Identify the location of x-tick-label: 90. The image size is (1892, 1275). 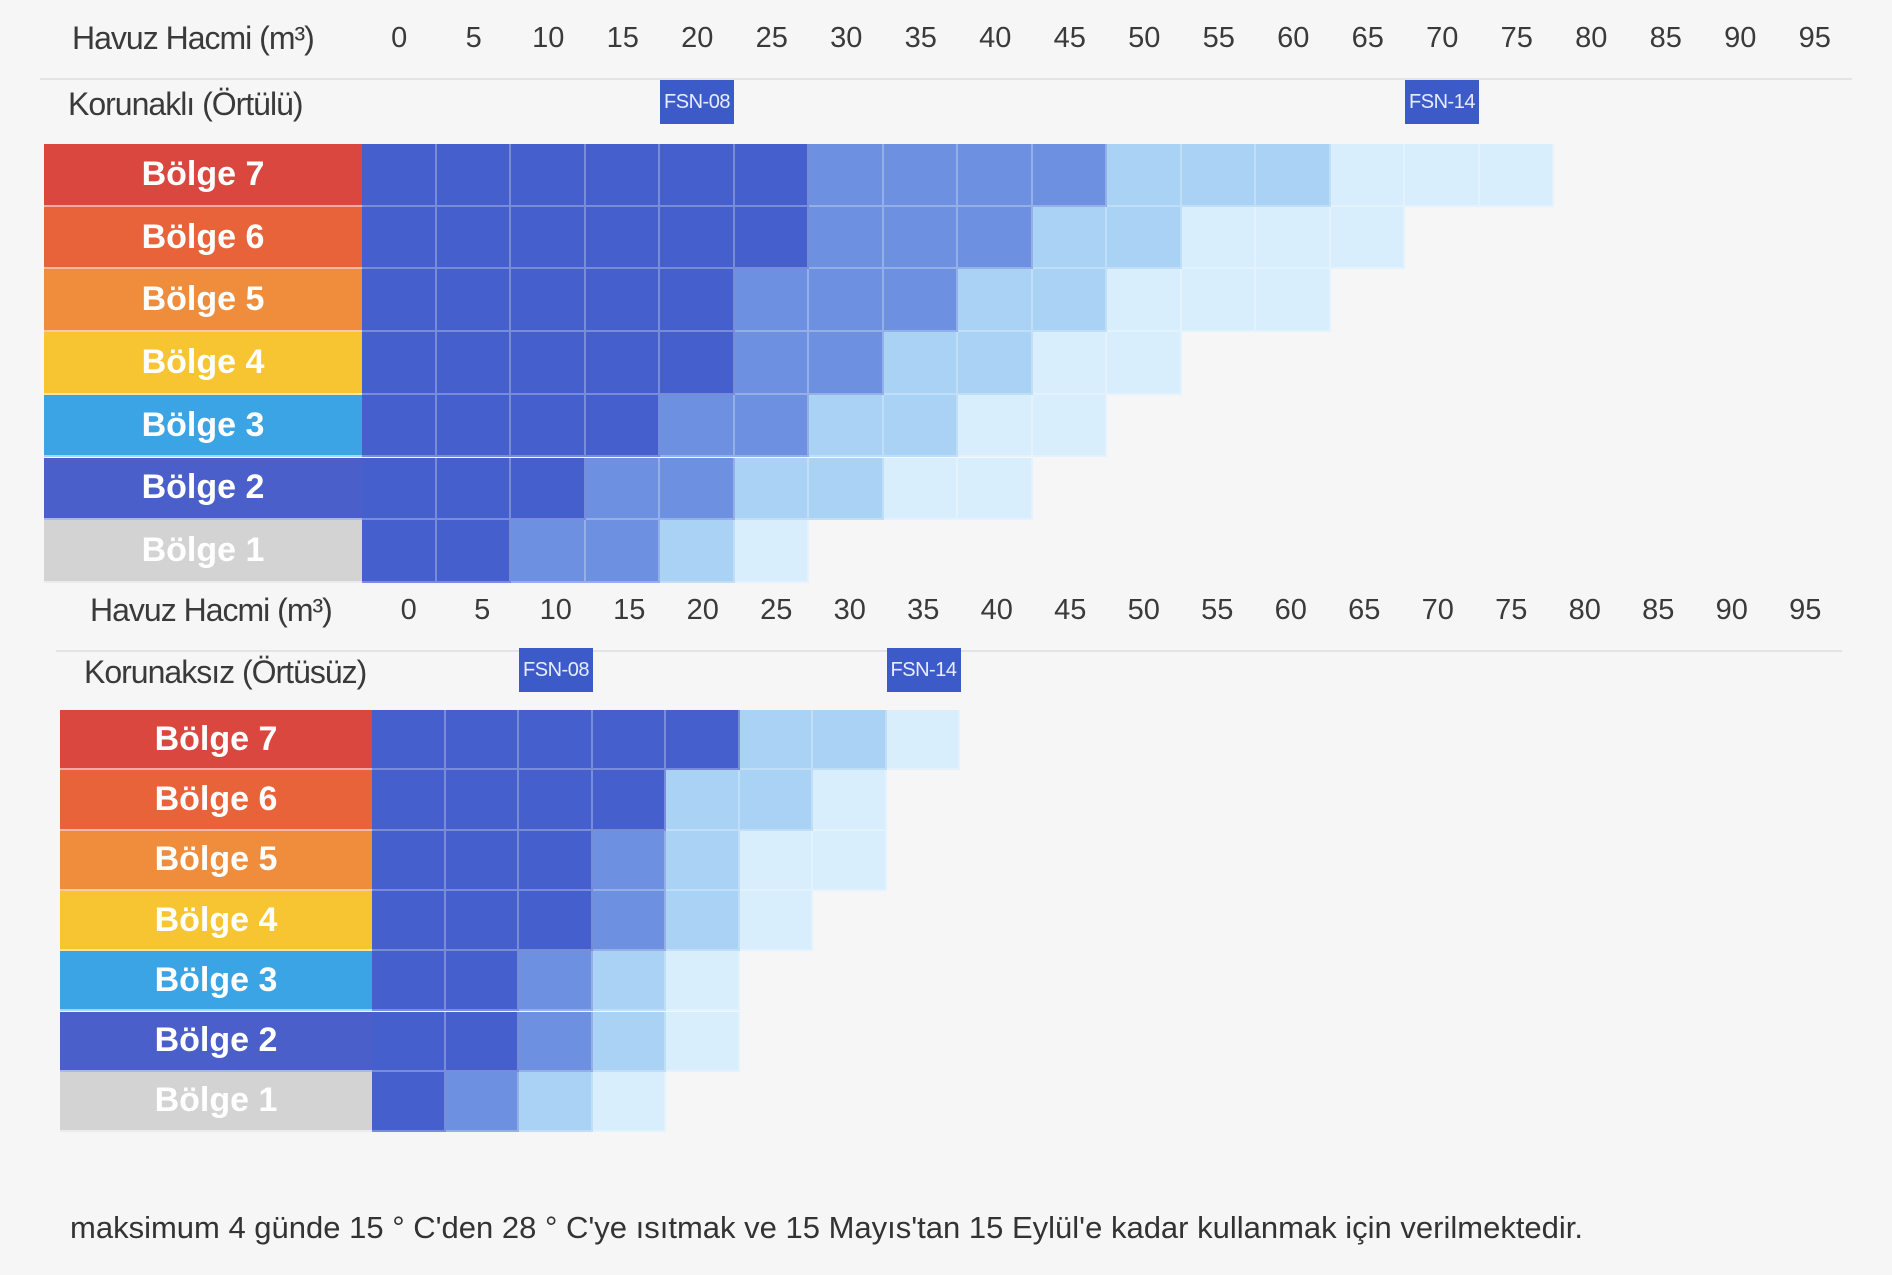
(1731, 610).